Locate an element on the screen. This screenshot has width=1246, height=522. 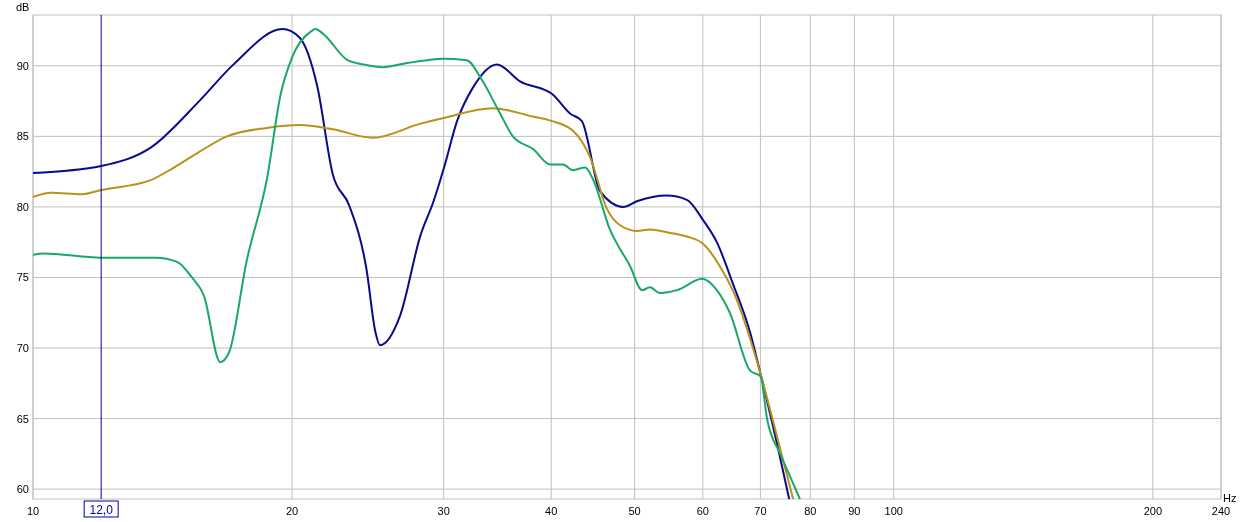
x-tick-label: 100 is located at coordinates (893, 511).